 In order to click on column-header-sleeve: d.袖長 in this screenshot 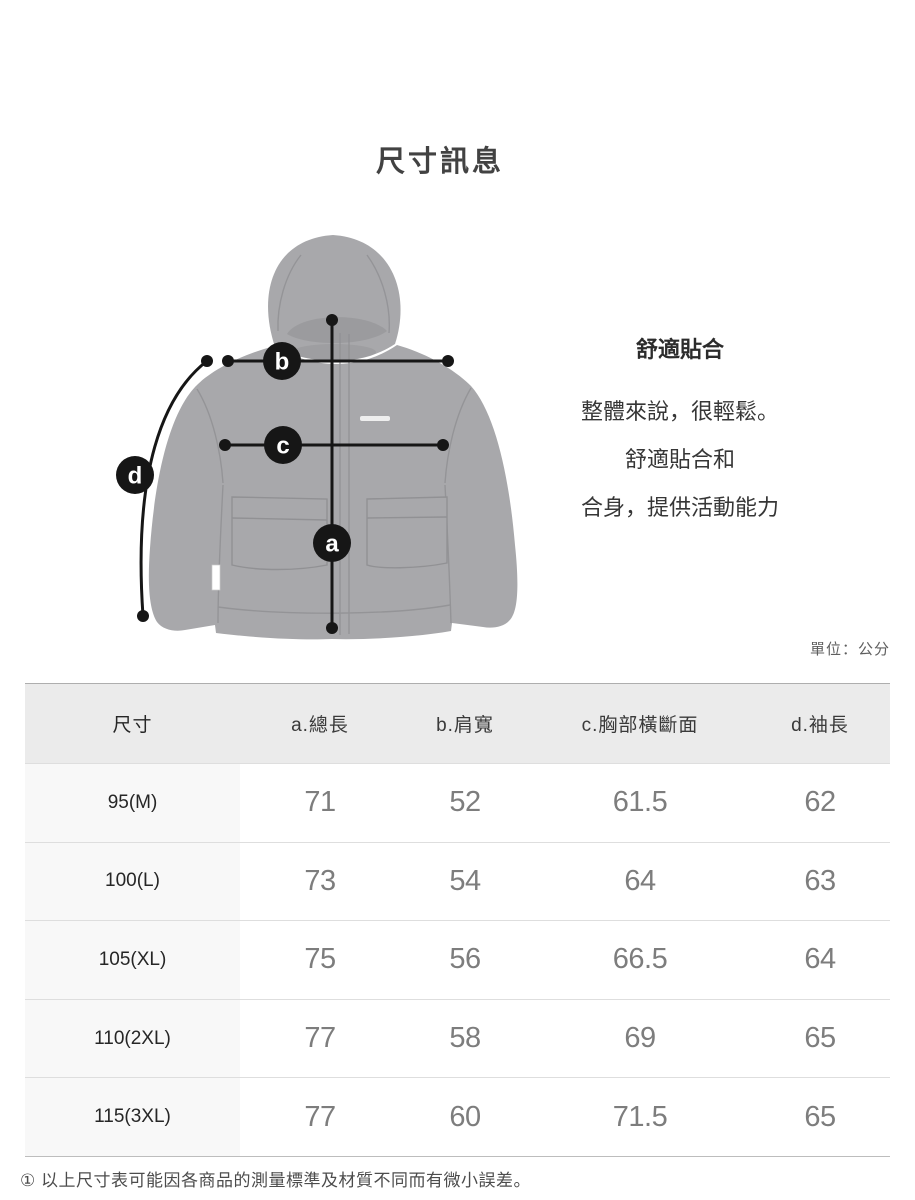, I will do `click(820, 725)`.